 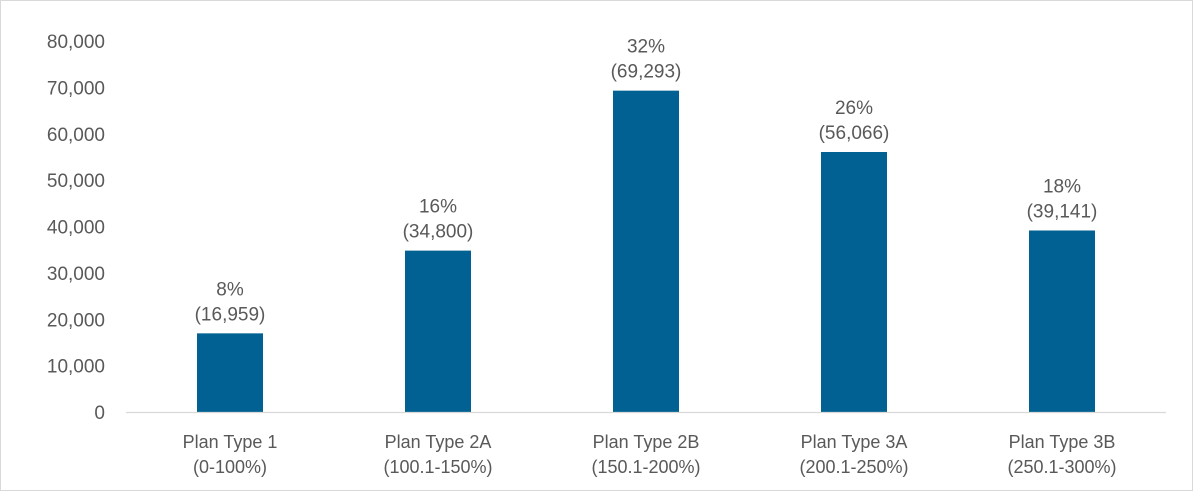 What do you see at coordinates (76, 274) in the screenshot?
I see `y-tick-label: 30,000` at bounding box center [76, 274].